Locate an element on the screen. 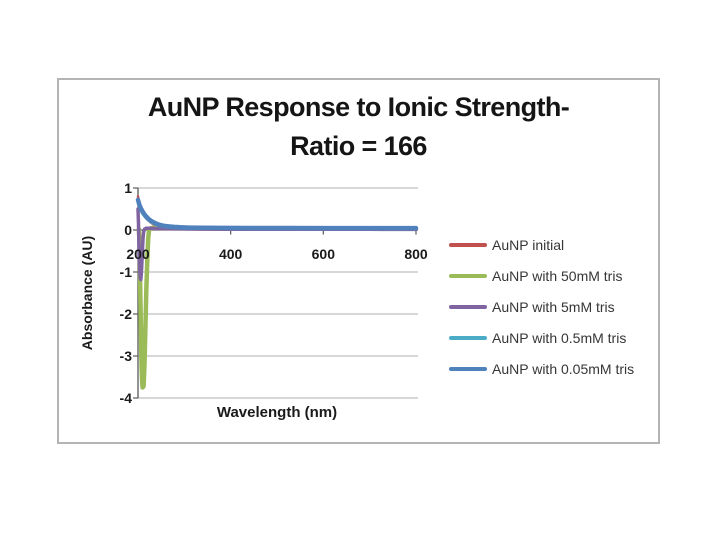  y-axis-title: Absorbance (AU) is located at coordinates (87, 293).